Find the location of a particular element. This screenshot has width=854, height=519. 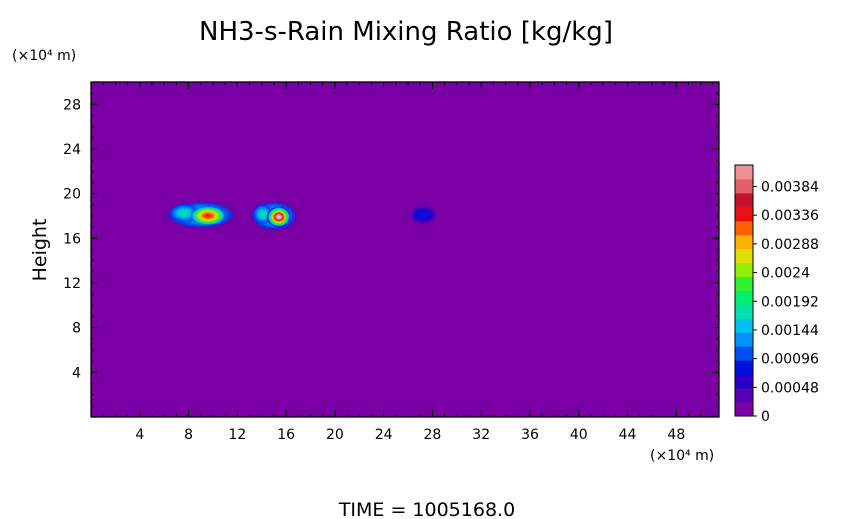

x-tick-label: 36 is located at coordinates (530, 435).